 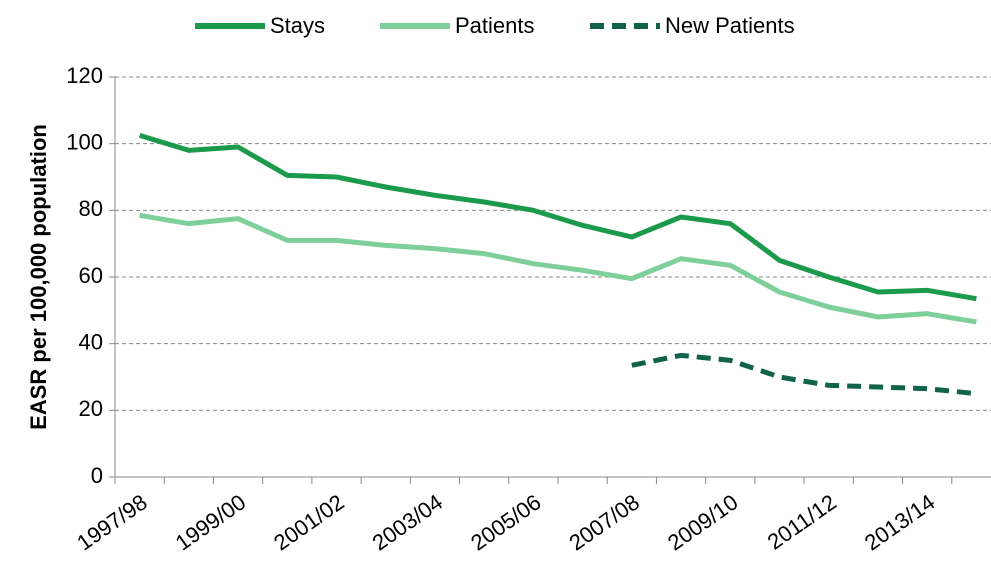 What do you see at coordinates (91, 408) in the screenshot?
I see `y-tick-label: 20` at bounding box center [91, 408].